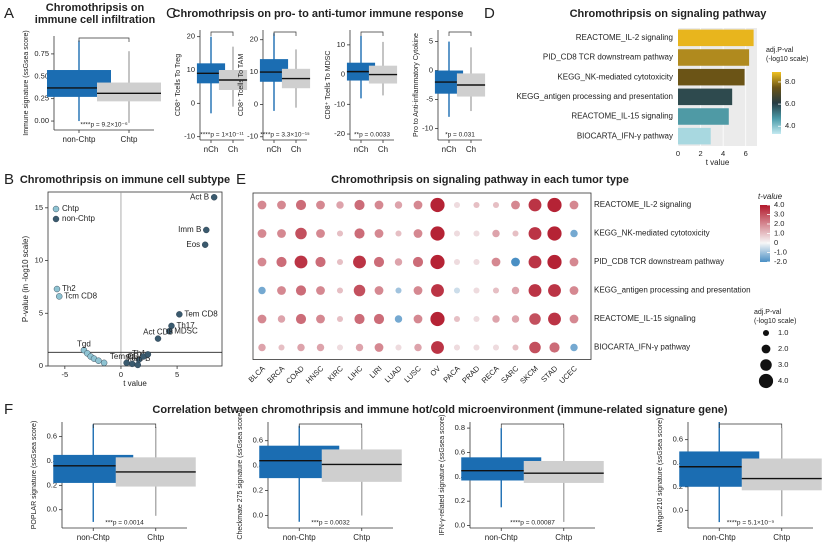  I want to click on colorbar-title: adj.P-val, so click(780, 50).